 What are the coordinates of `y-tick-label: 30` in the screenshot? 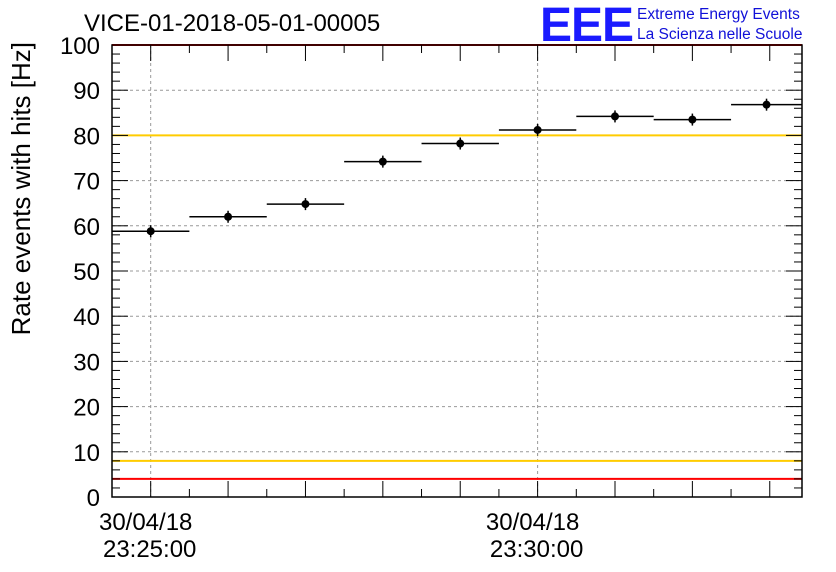 It's located at (86, 362).